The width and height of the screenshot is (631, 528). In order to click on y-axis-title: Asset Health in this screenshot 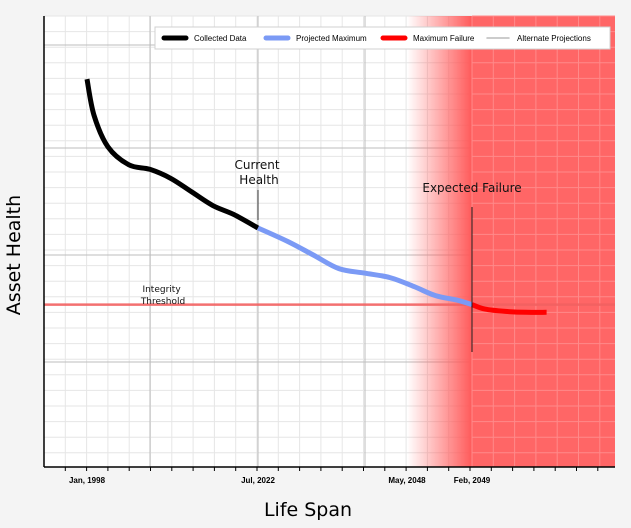, I will do `click(14, 255)`.